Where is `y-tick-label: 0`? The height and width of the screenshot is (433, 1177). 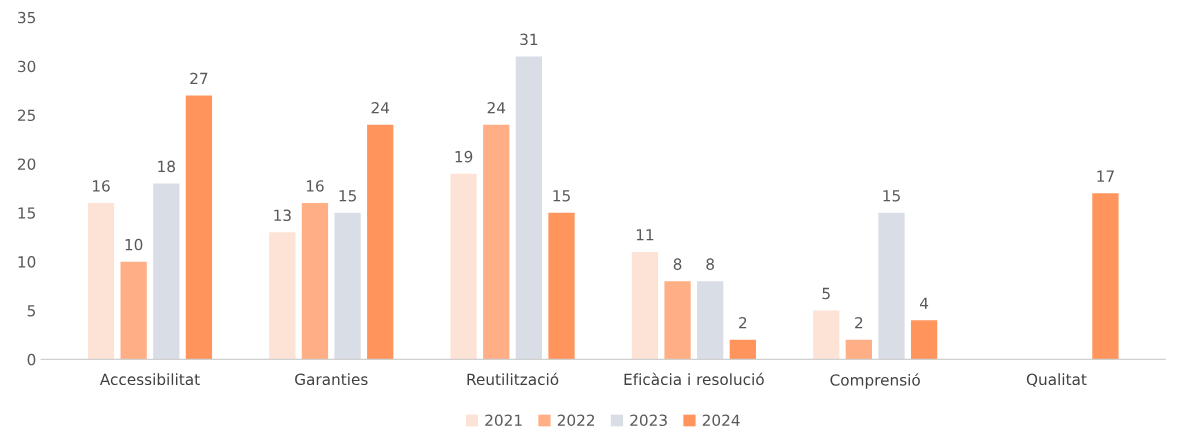 y-tick-label: 0 is located at coordinates (31, 359).